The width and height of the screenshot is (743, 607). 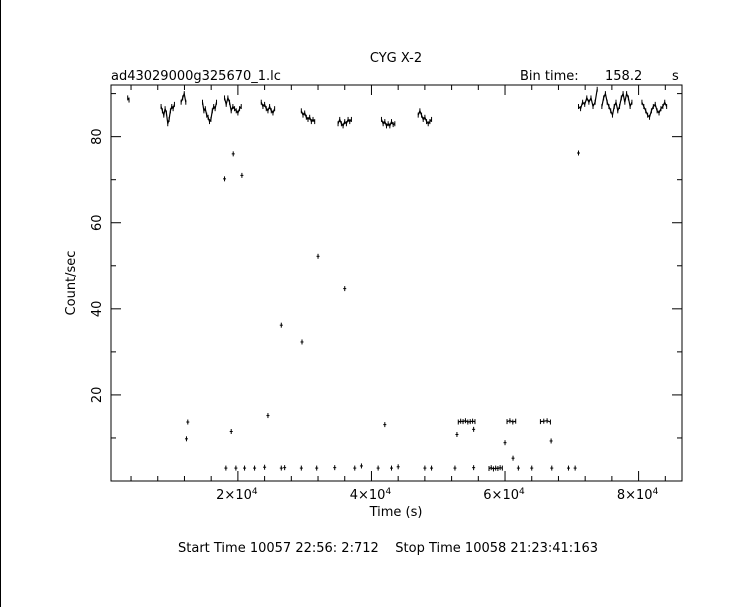 What do you see at coordinates (278, 548) in the screenshot?
I see `start-time-text: Start Time 10057 22:56: 2:712` at bounding box center [278, 548].